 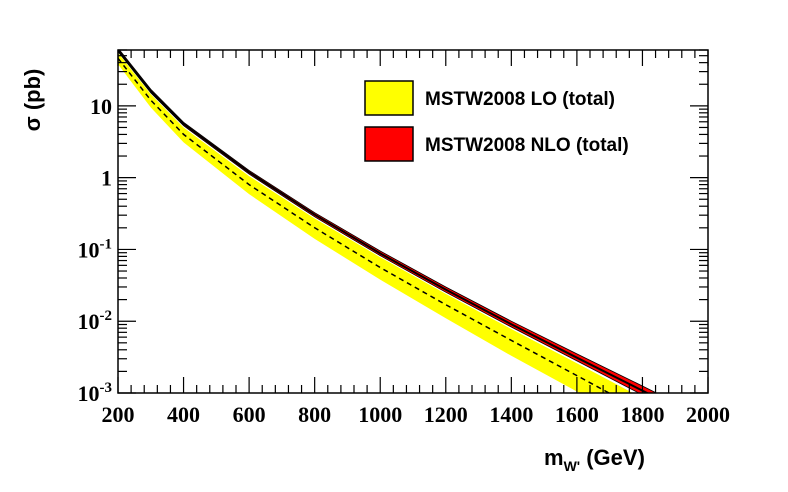 What do you see at coordinates (416, 414) in the screenshot?
I see `x-tick-labels: 200 400 600 800 1000 1200 1400 1600 1800 2000` at bounding box center [416, 414].